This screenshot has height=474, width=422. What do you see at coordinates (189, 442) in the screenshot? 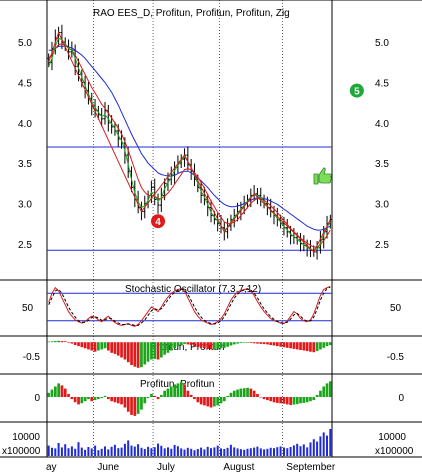
I see `volume-bars` at bounding box center [189, 442].